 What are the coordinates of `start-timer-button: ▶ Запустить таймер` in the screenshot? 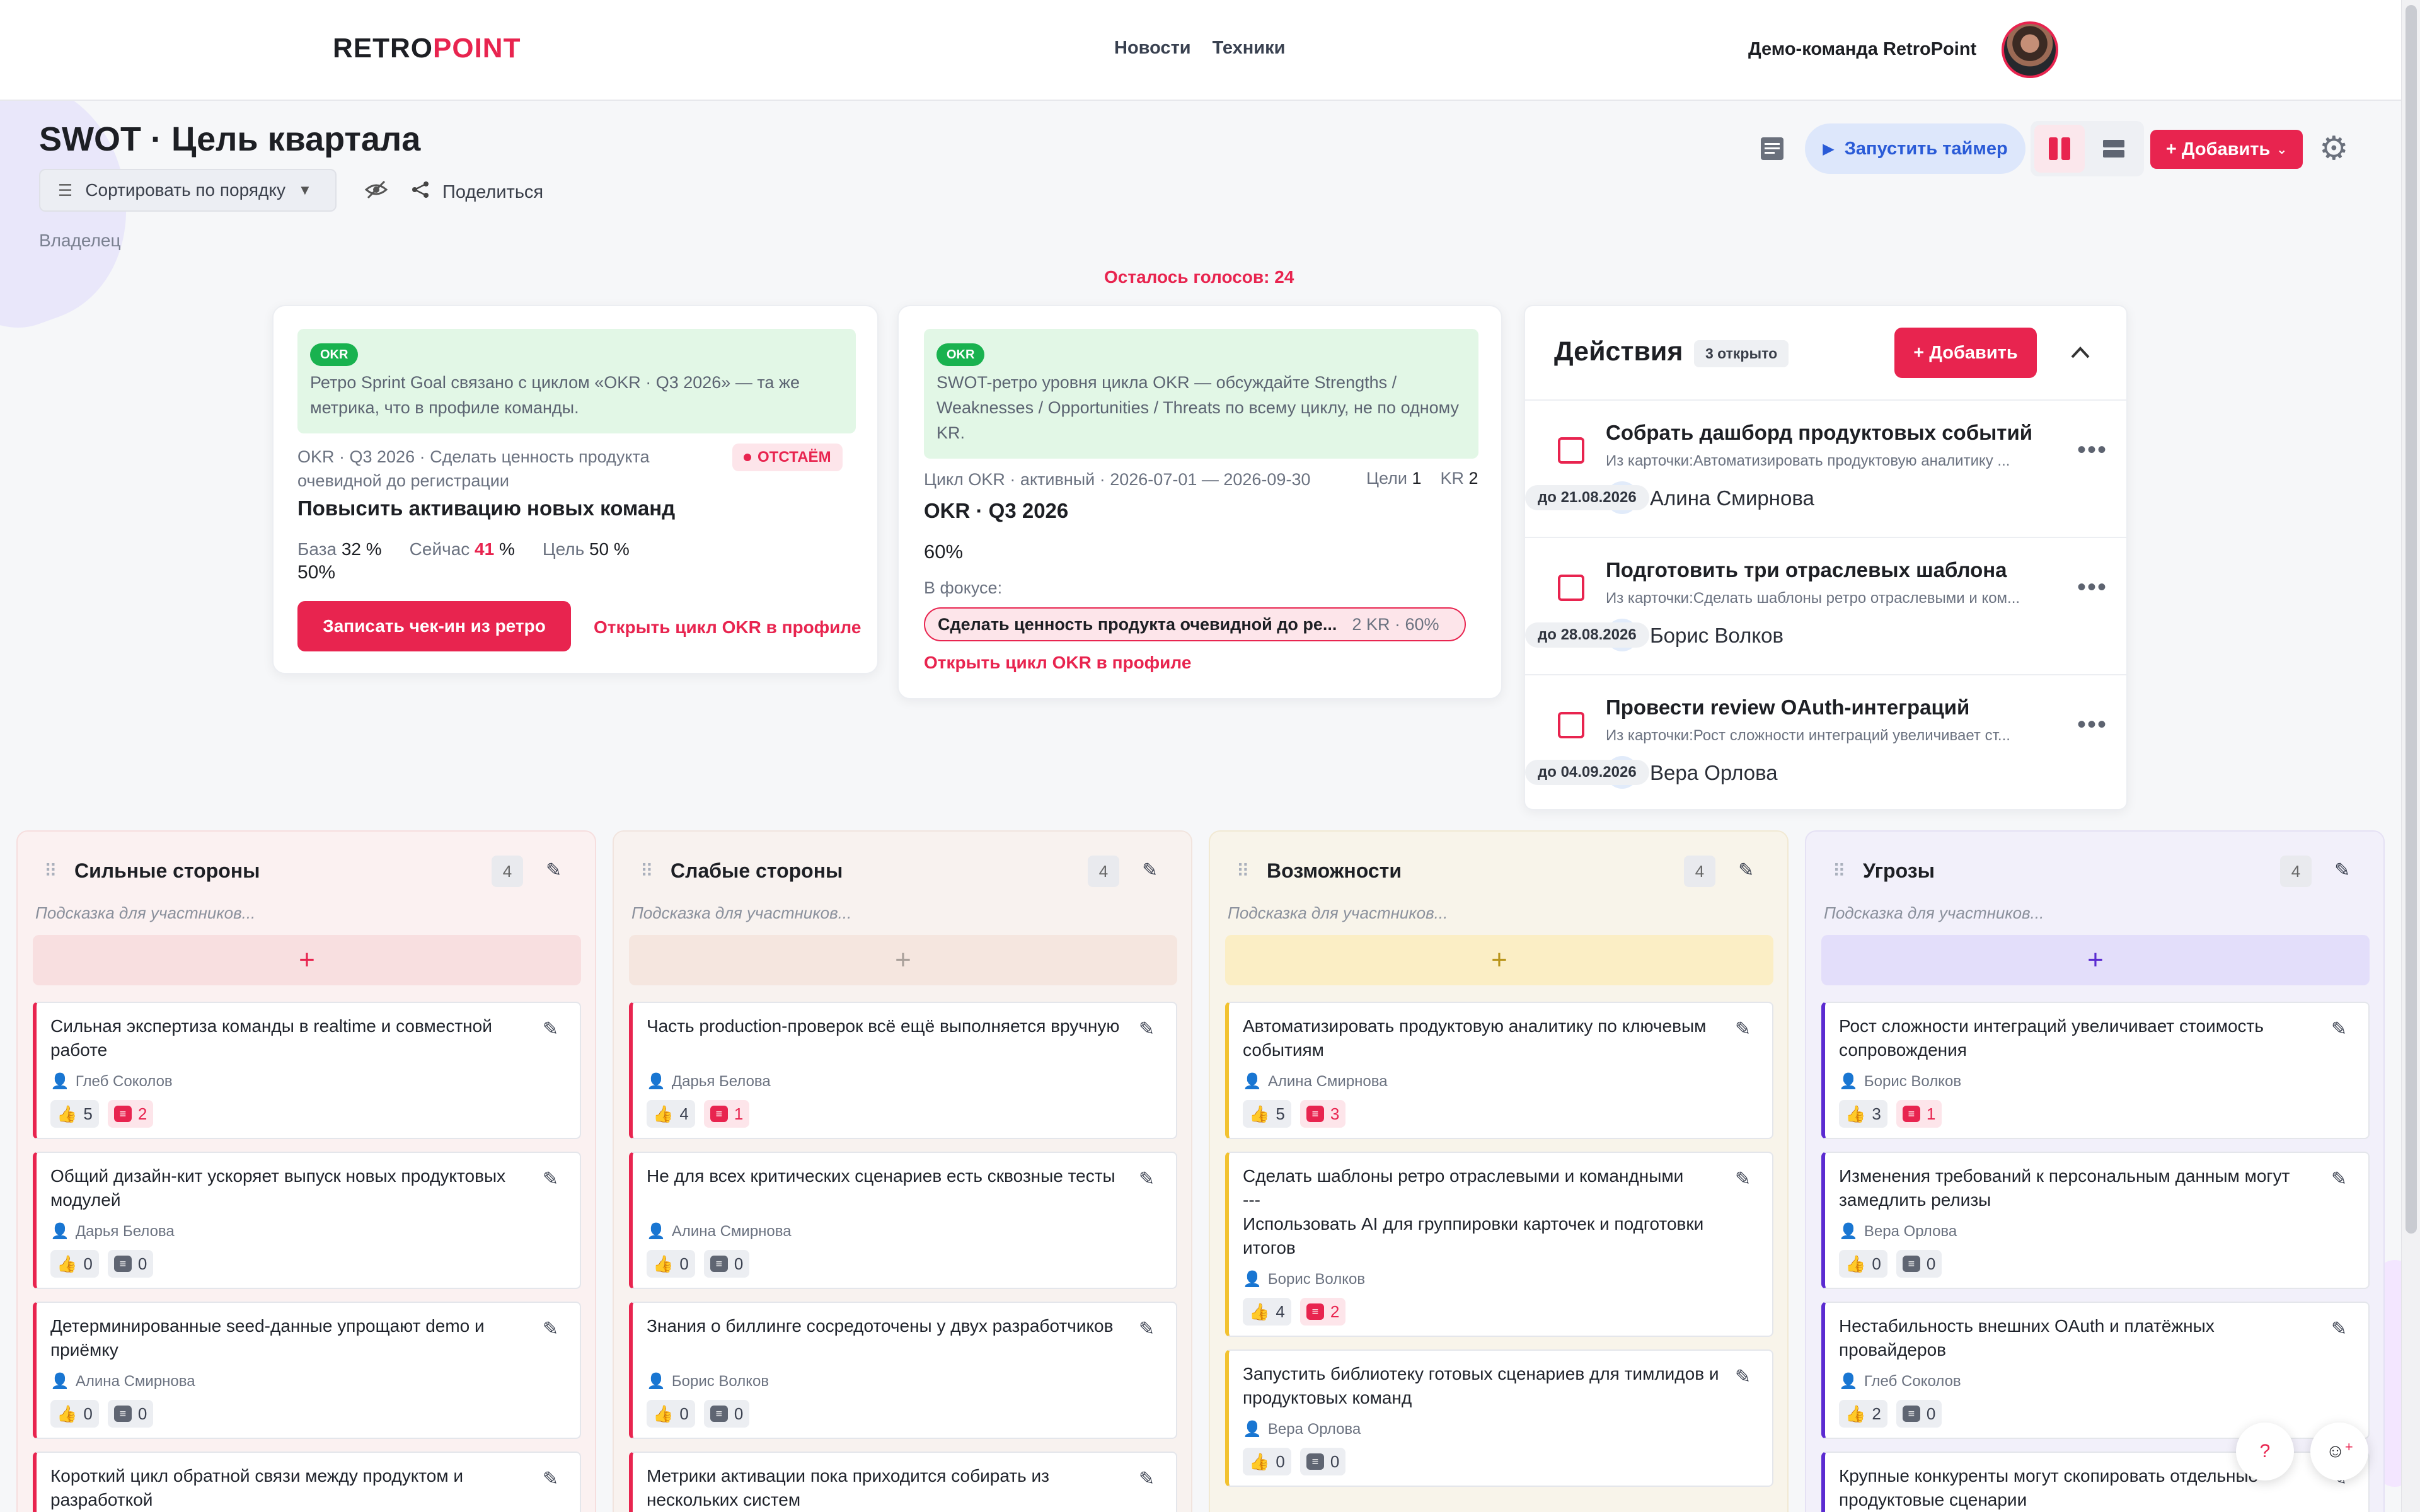 It's located at (1915, 148).